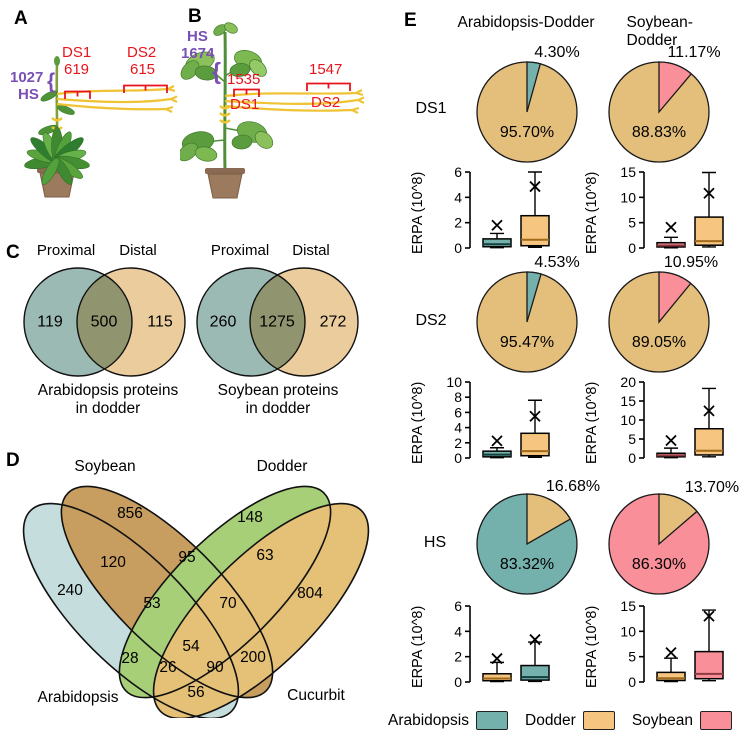 The image size is (751, 750). Describe the element at coordinates (197, 36) in the screenshot. I see `panel-b-hs-label: HS` at that location.